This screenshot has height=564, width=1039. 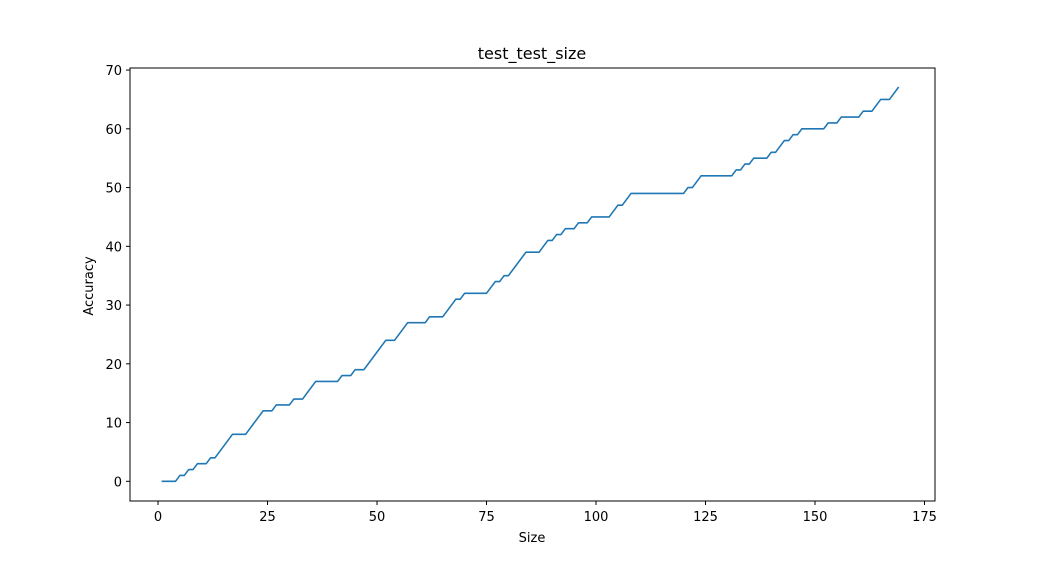 What do you see at coordinates (158, 517) in the screenshot?
I see `x-tick-label-0: 0` at bounding box center [158, 517].